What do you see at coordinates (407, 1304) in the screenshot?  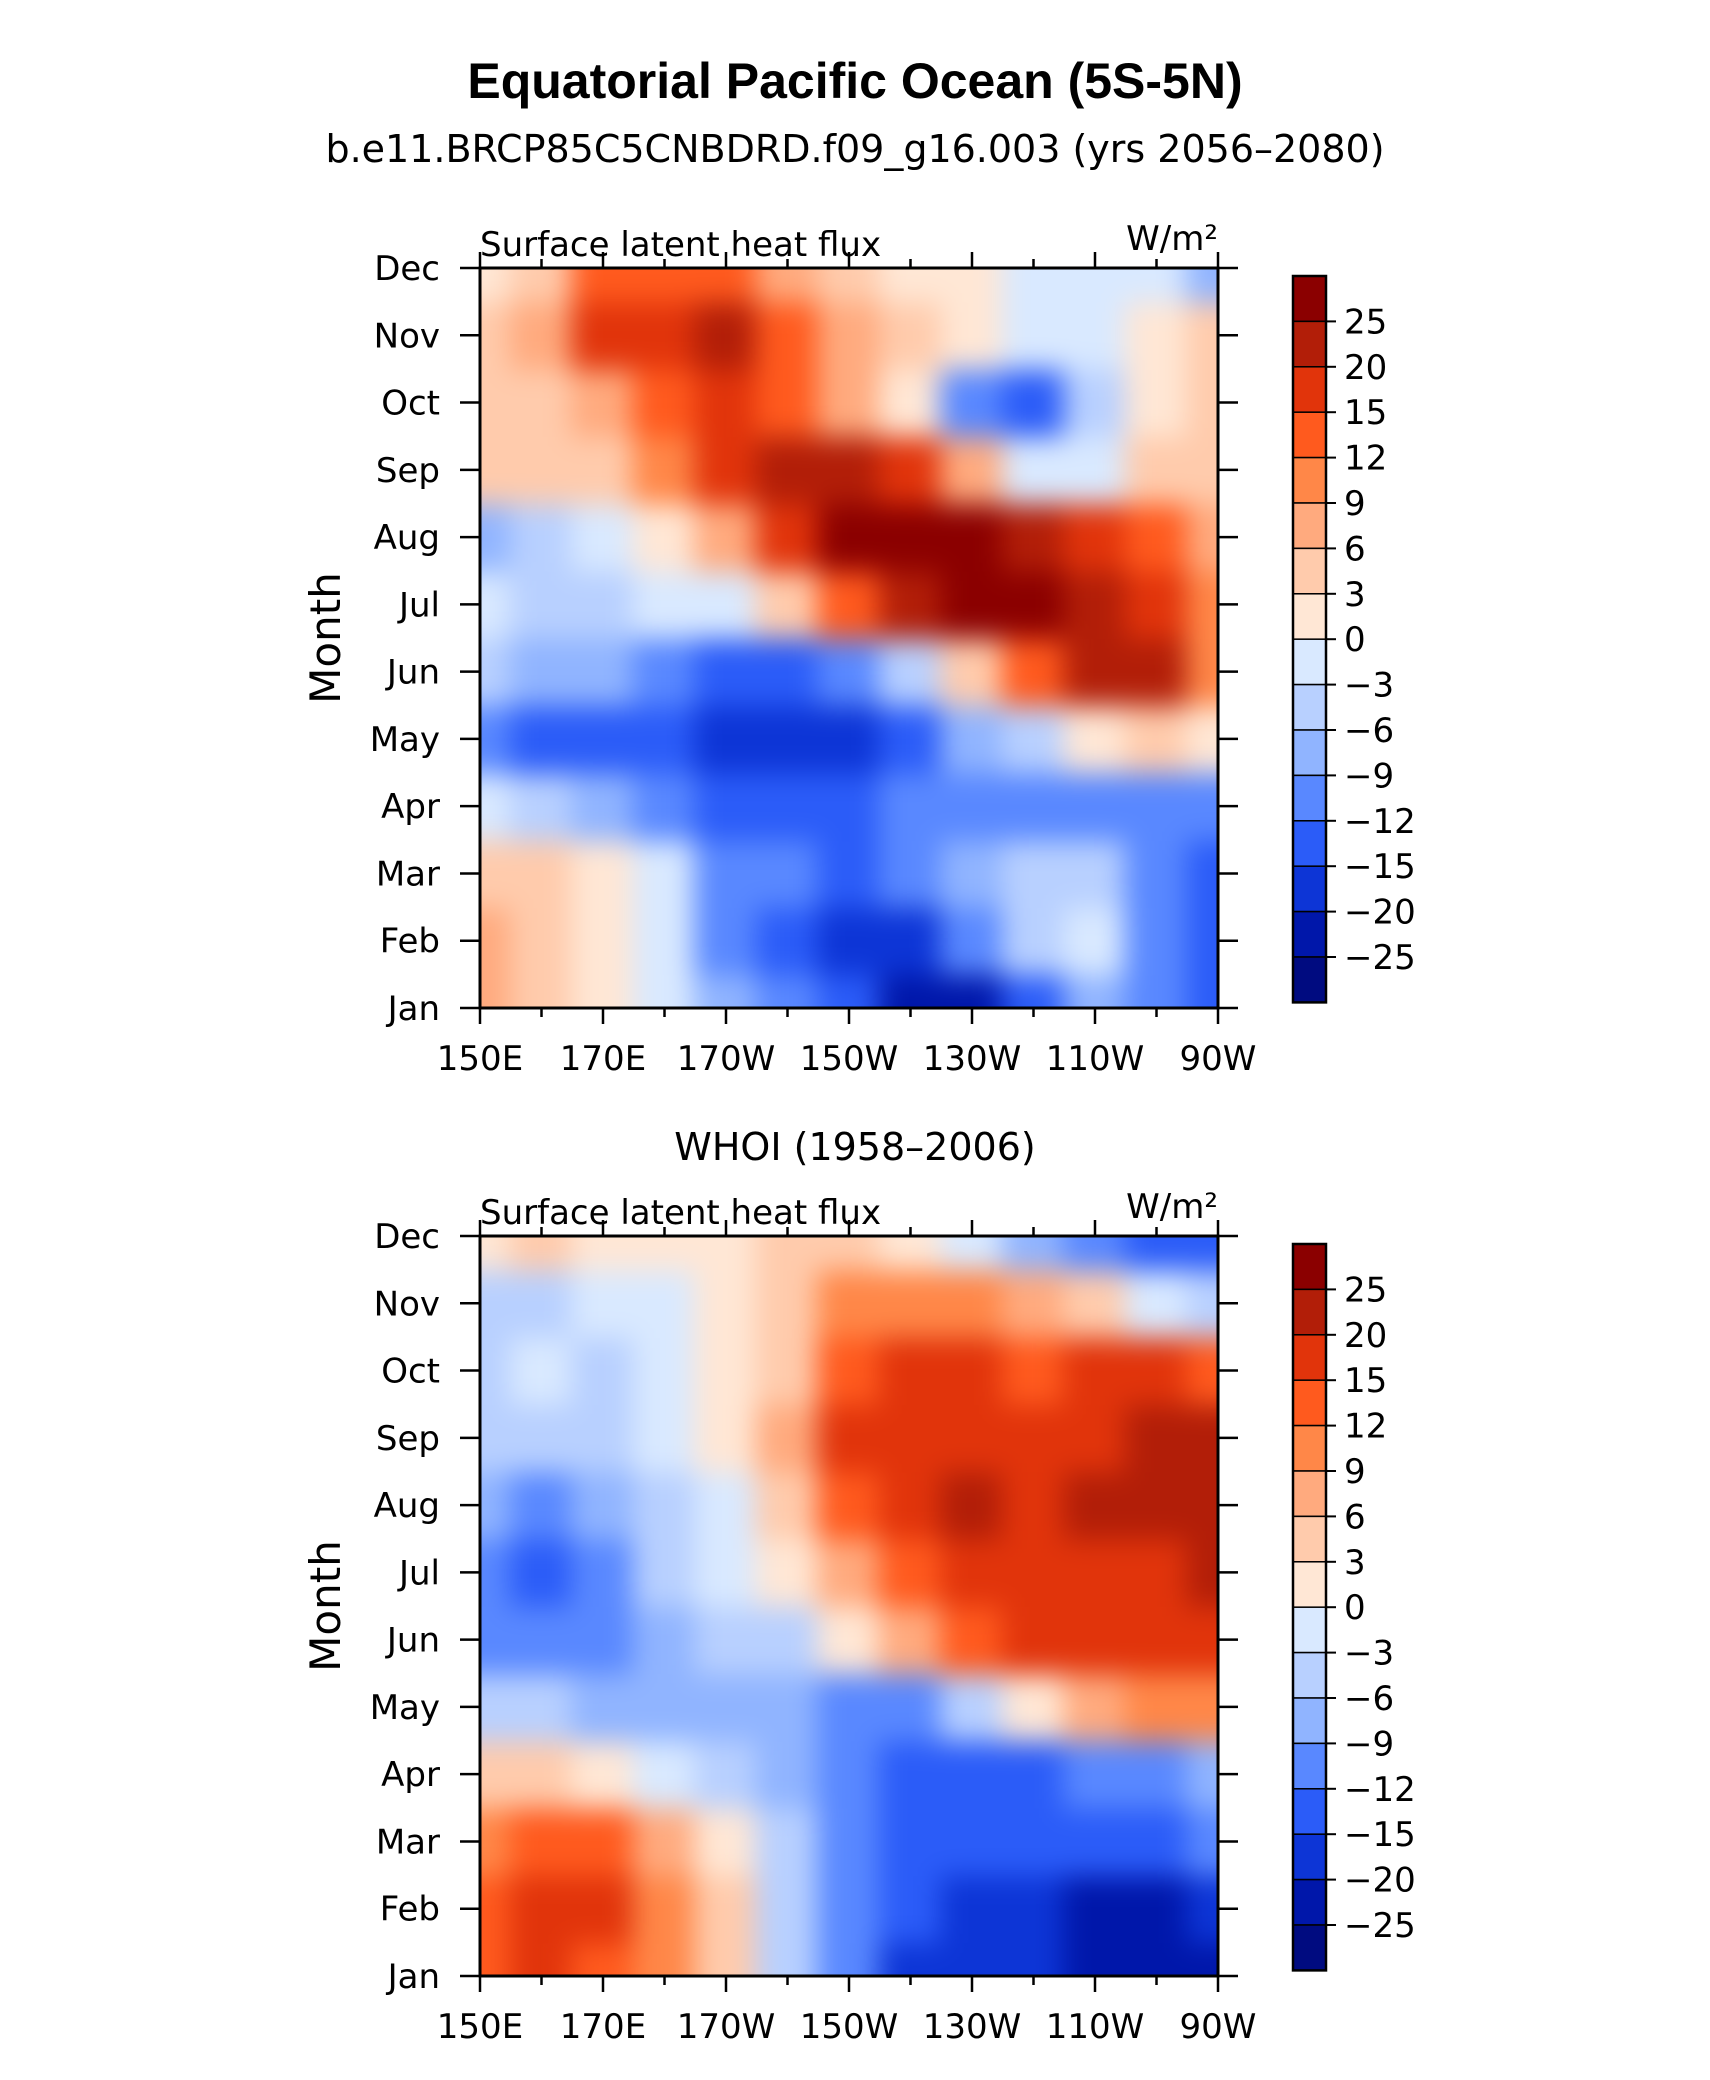 I see `y-tick-label: Nov` at bounding box center [407, 1304].